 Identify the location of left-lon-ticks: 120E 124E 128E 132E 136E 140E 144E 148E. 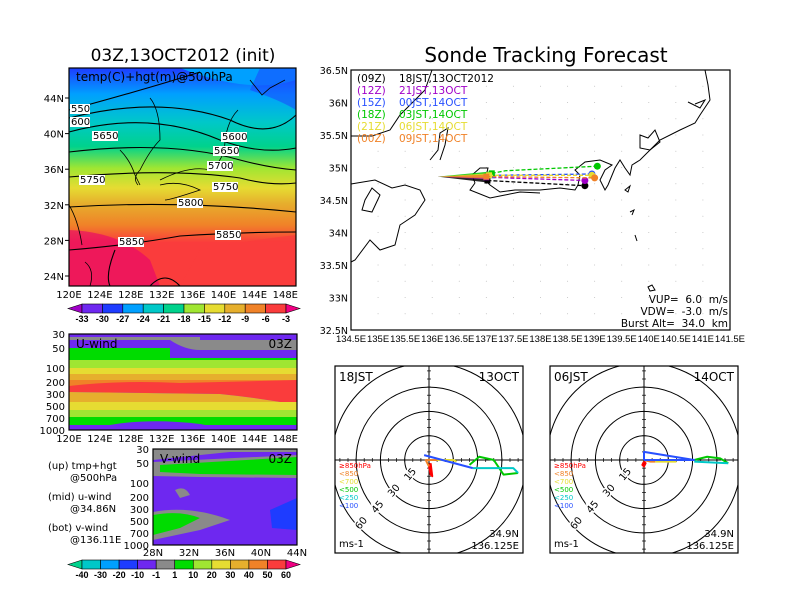
(177, 295).